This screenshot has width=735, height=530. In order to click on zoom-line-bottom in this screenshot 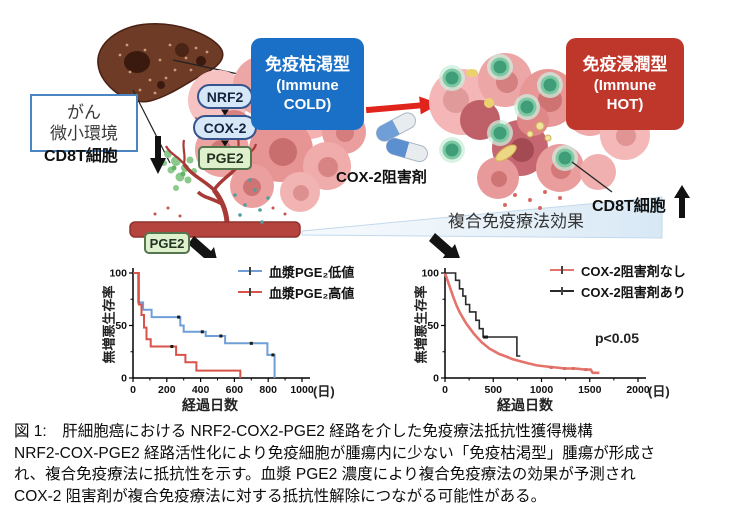, I will do `click(151, 126)`.